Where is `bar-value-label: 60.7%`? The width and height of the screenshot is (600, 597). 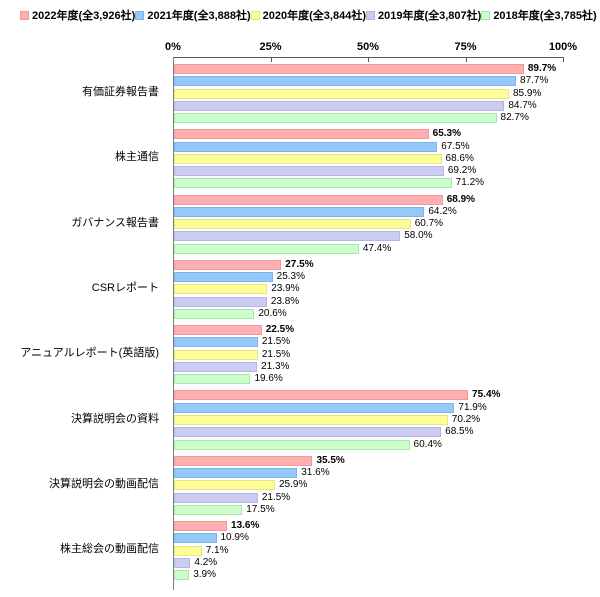
bar-value-label: 60.7% is located at coordinates (429, 224).